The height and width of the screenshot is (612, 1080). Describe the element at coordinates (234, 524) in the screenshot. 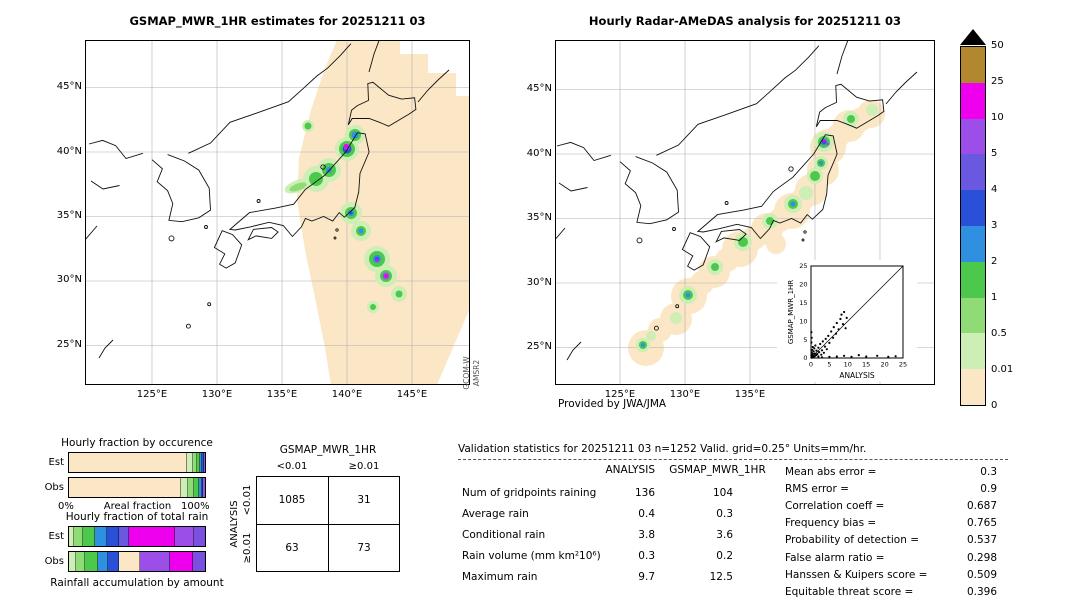

I see `contingency-side-label: ANALYSIS` at that location.